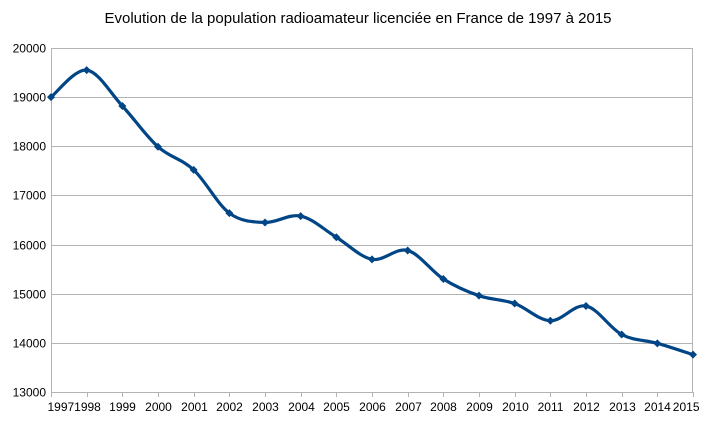 Image resolution: width=717 pixels, height=424 pixels. I want to click on x-tick-label: 2006, so click(372, 407).